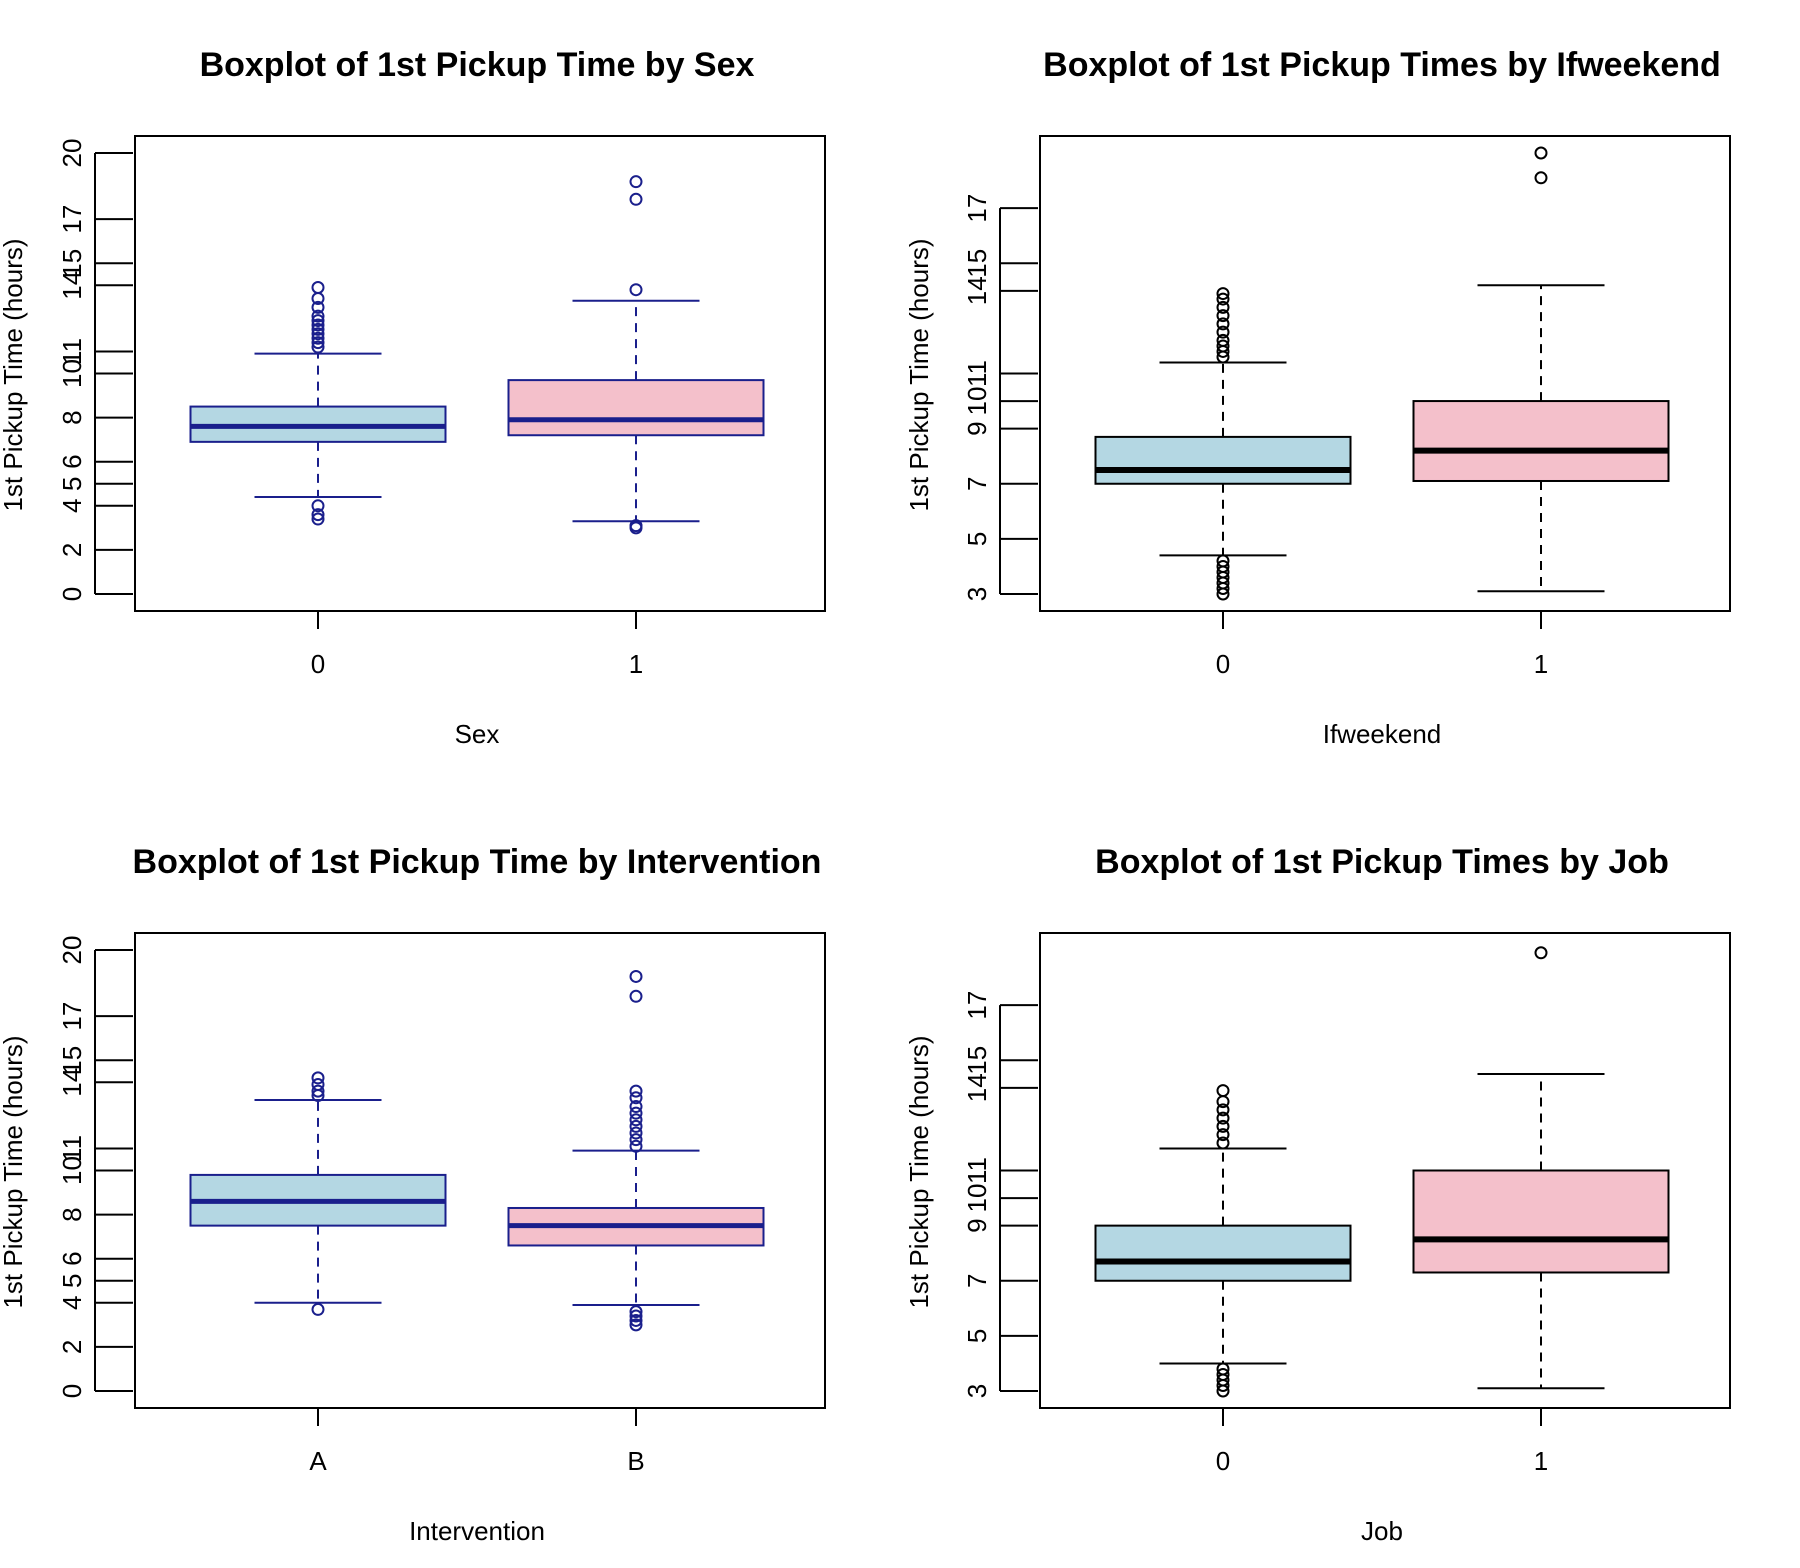 The height and width of the screenshot is (1568, 1800). Describe the element at coordinates (318, 1193) in the screenshot. I see `box-A` at that location.